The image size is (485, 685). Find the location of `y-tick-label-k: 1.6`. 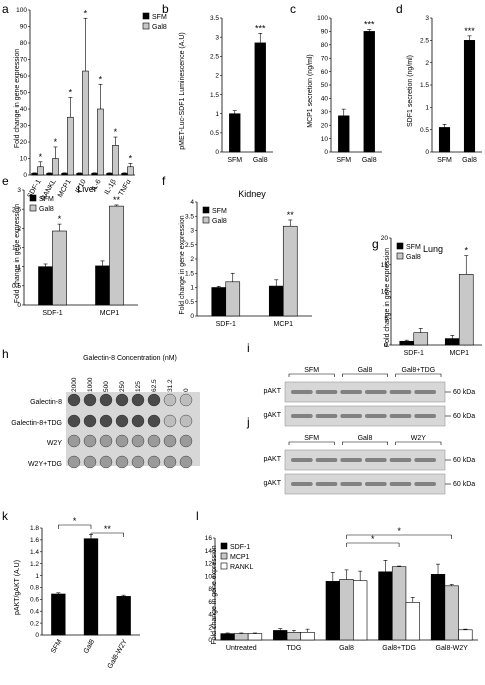

y-tick-label-k: 1.6 is located at coordinates (34, 540).